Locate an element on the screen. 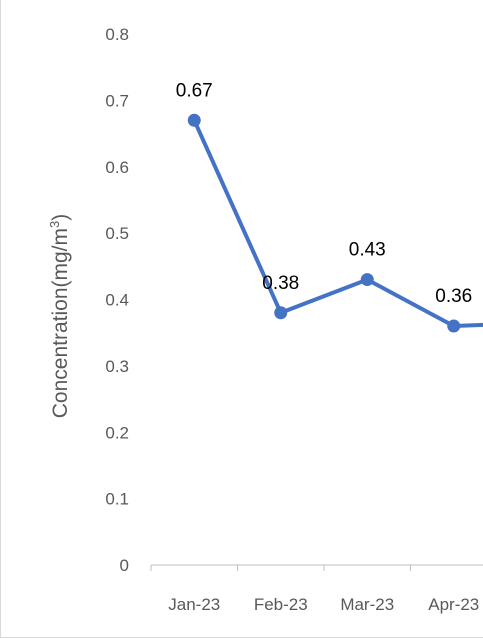 This screenshot has width=483, height=638. y-tick-label: 0.5 is located at coordinates (117, 233).